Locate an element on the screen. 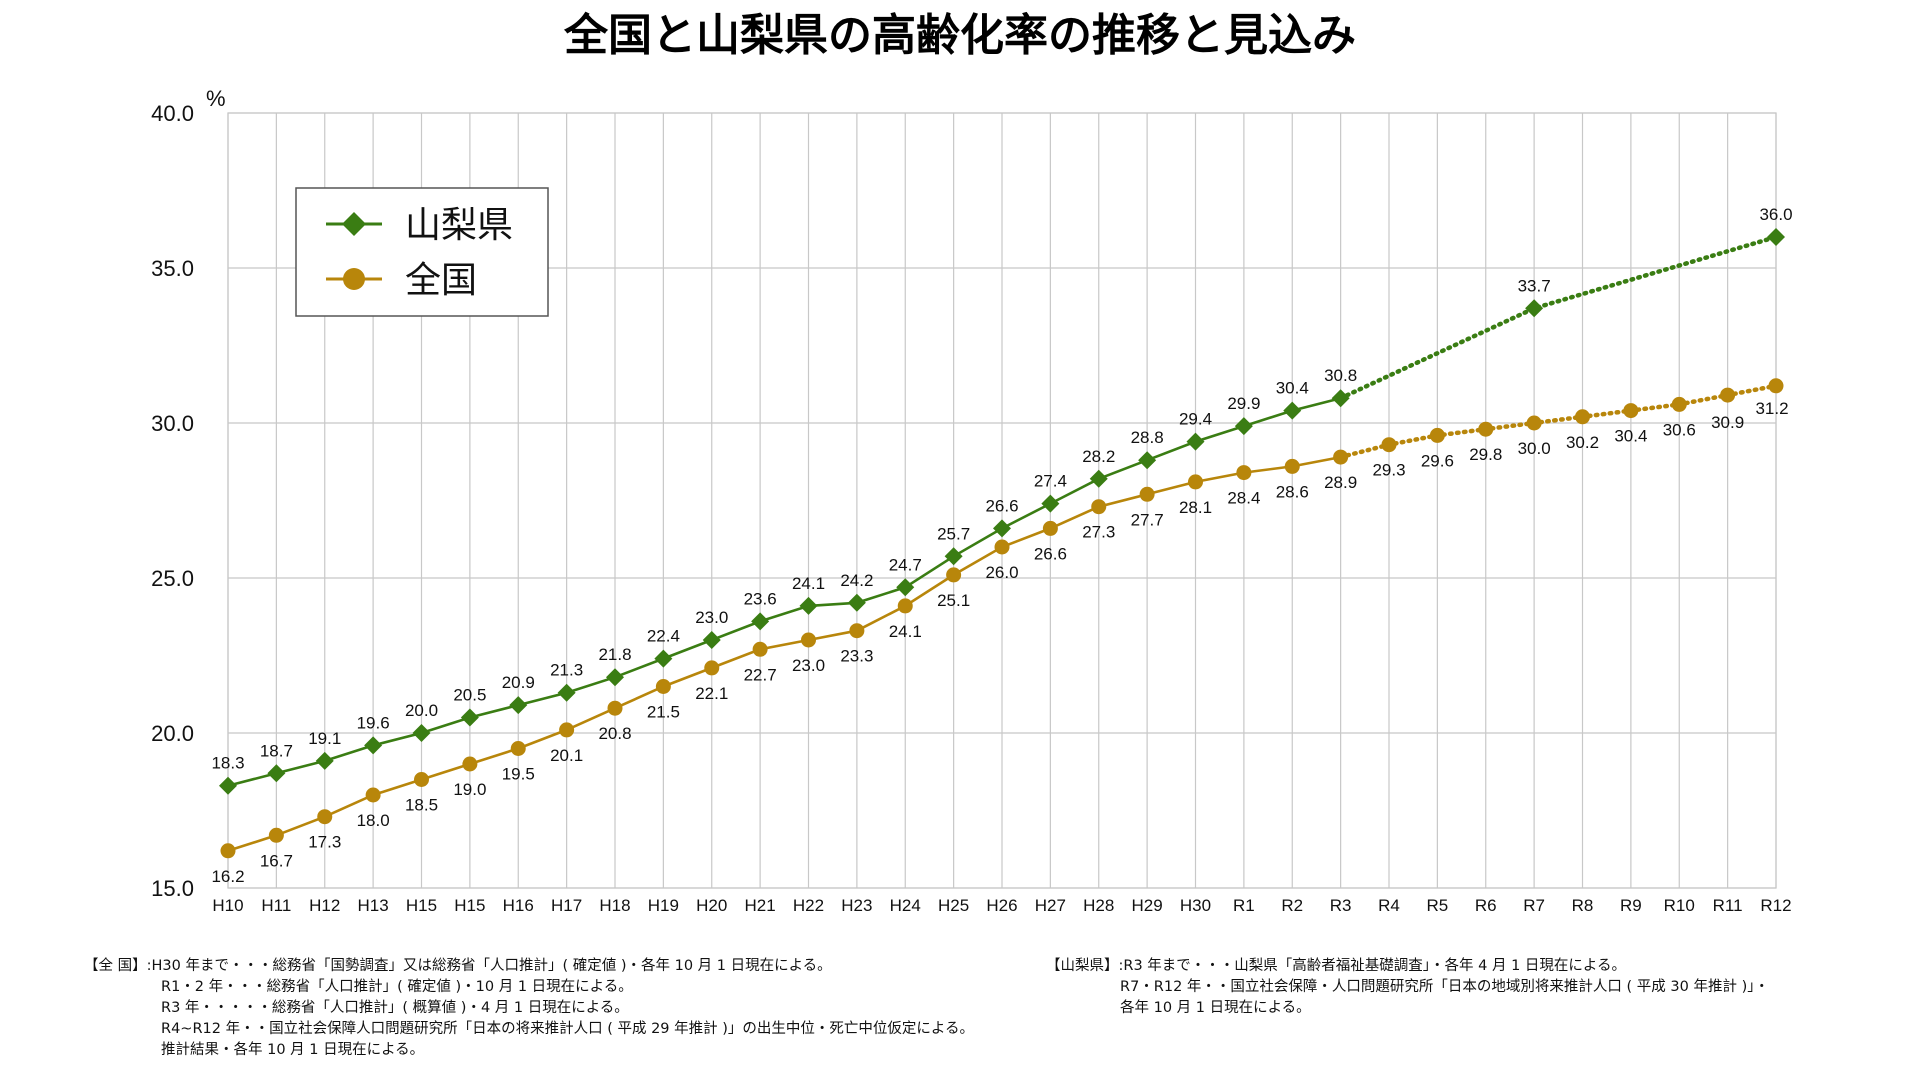 This screenshot has width=1920, height=1080. data-label: 27.7 is located at coordinates (1147, 519).